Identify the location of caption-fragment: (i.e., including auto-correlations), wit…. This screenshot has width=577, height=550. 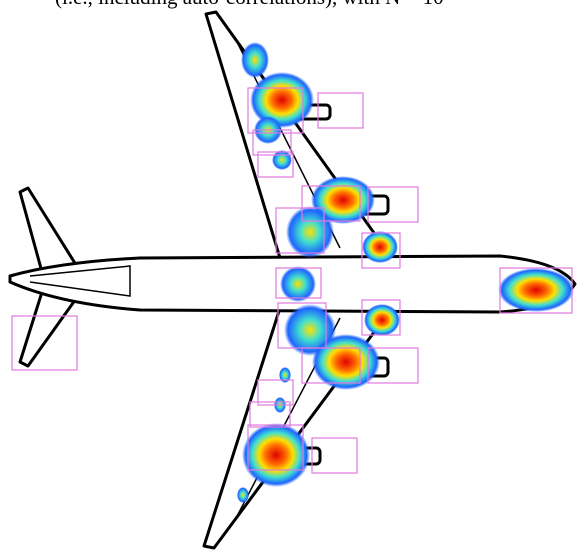
(249, 4).